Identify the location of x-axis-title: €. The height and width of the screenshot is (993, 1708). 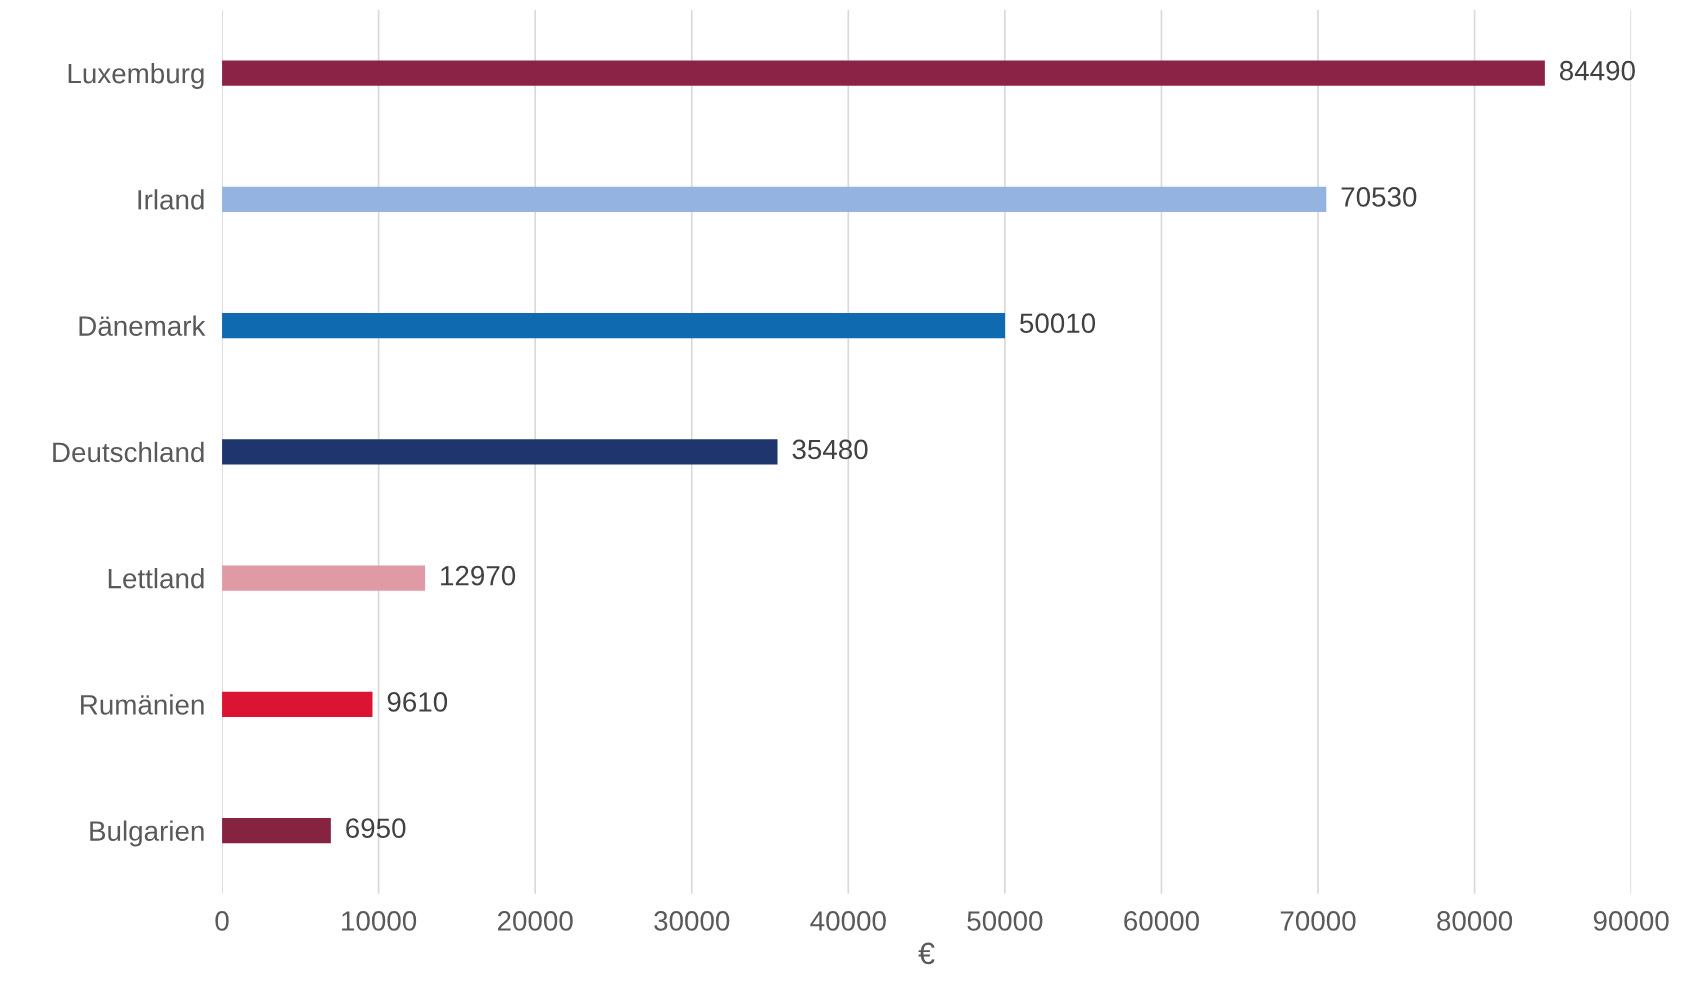
(926, 953).